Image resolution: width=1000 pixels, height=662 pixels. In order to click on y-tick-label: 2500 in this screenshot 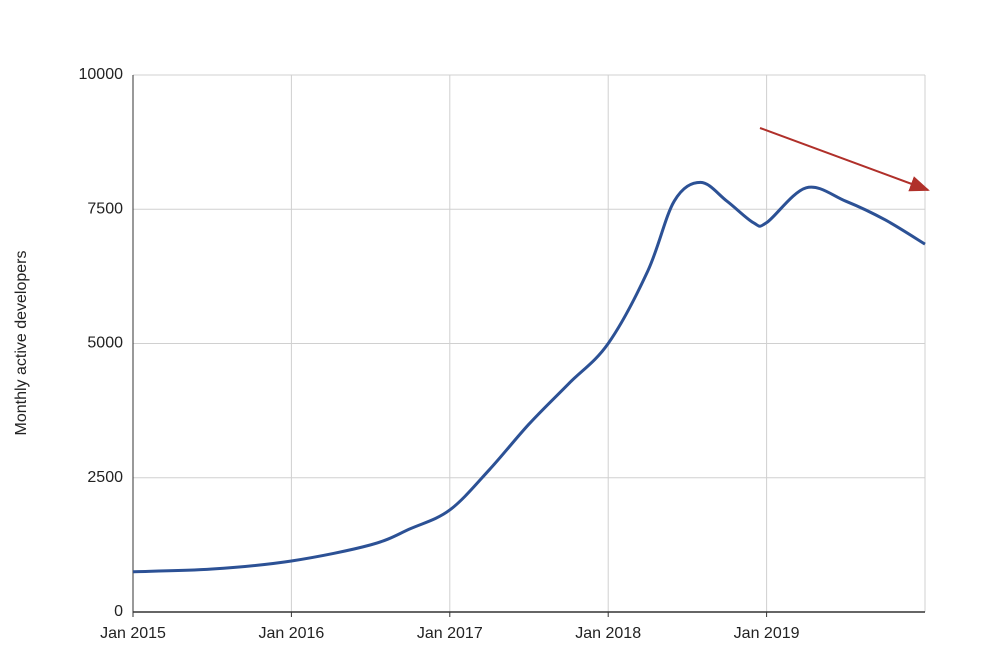, I will do `click(105, 477)`.